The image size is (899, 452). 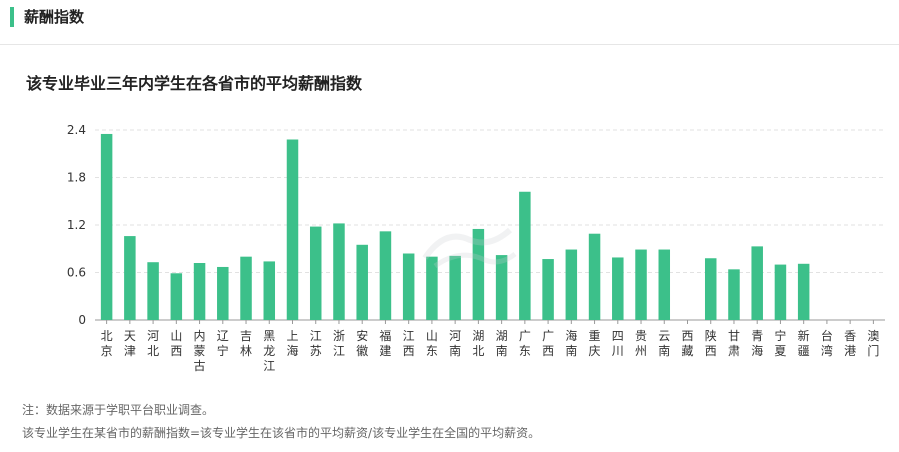 What do you see at coordinates (409, 343) in the screenshot?
I see `x-tick-label: 江西` at bounding box center [409, 343].